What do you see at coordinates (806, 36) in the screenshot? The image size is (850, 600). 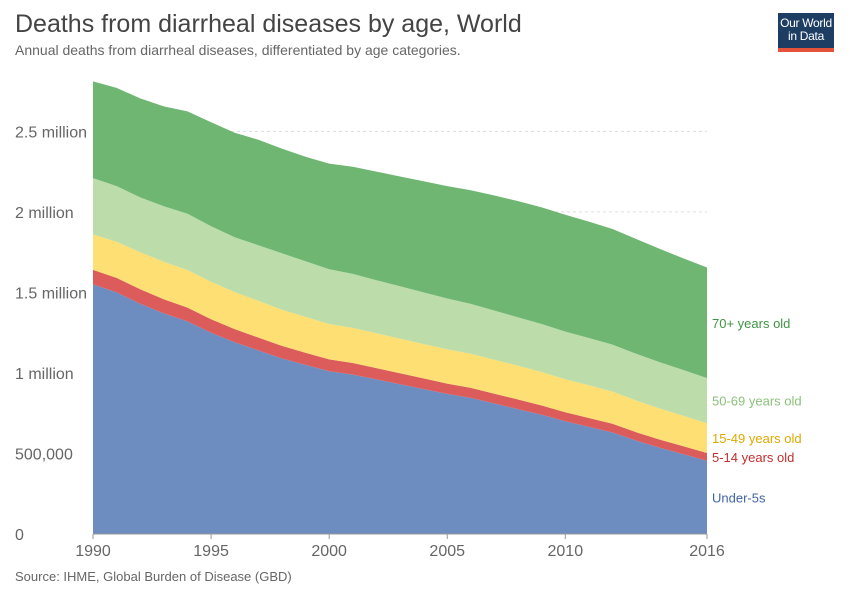 I see `logo-line-2: in Data` at bounding box center [806, 36].